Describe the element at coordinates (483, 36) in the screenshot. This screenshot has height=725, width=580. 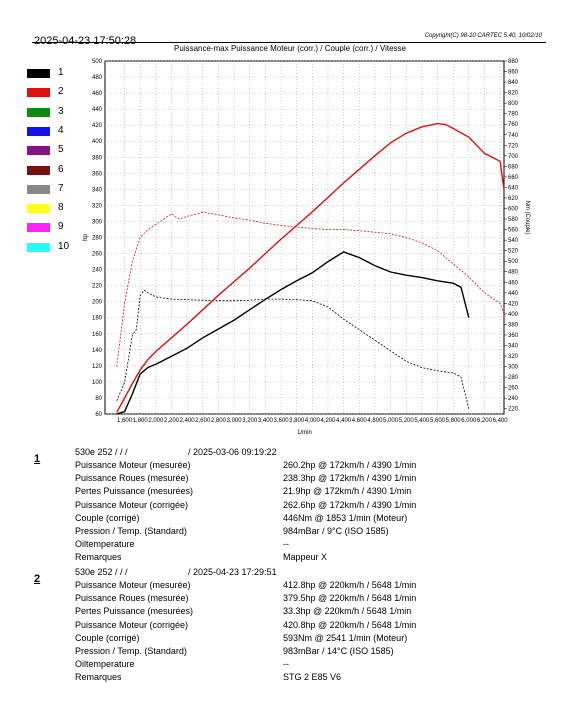
I see `copyright-text: Copyright(C) 98-10 CARTEC 5.40, 10/02/10` at that location.